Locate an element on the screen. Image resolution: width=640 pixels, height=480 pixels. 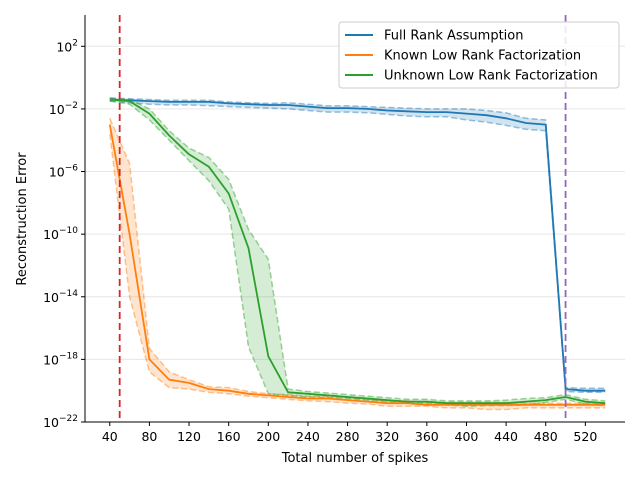
y-tick-label: 10⁻² is located at coordinates (63, 109).